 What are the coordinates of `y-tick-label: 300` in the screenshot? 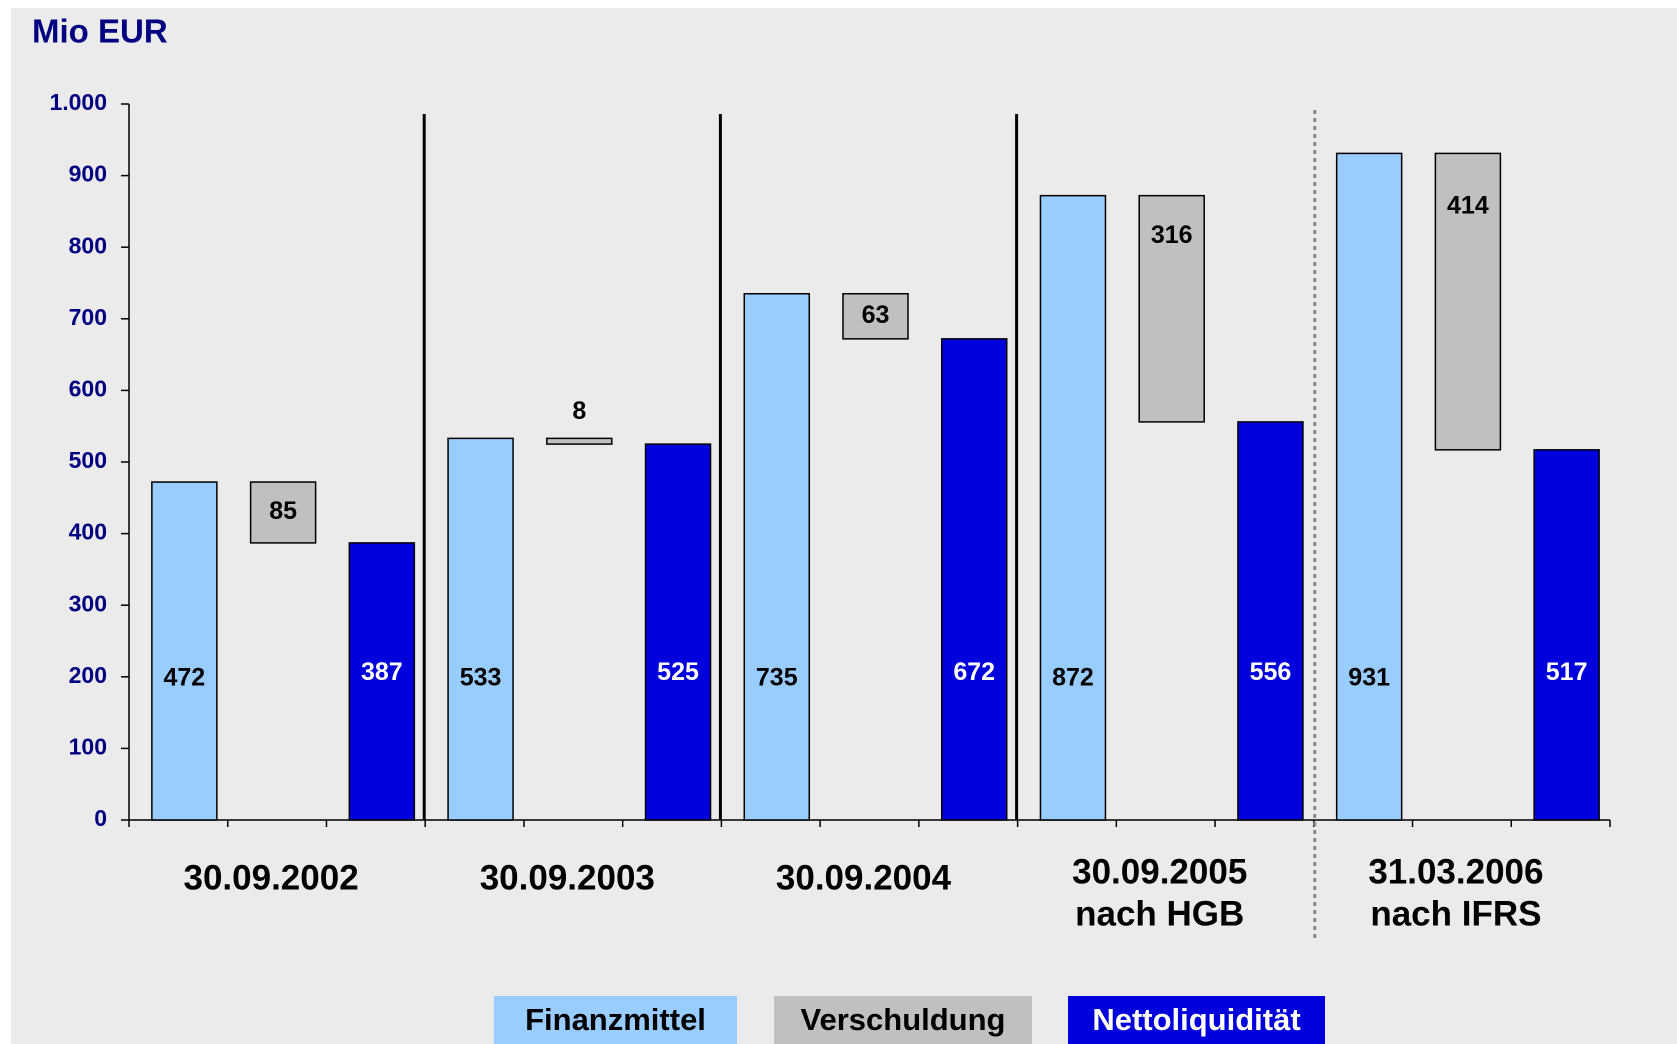 It's located at (88, 603).